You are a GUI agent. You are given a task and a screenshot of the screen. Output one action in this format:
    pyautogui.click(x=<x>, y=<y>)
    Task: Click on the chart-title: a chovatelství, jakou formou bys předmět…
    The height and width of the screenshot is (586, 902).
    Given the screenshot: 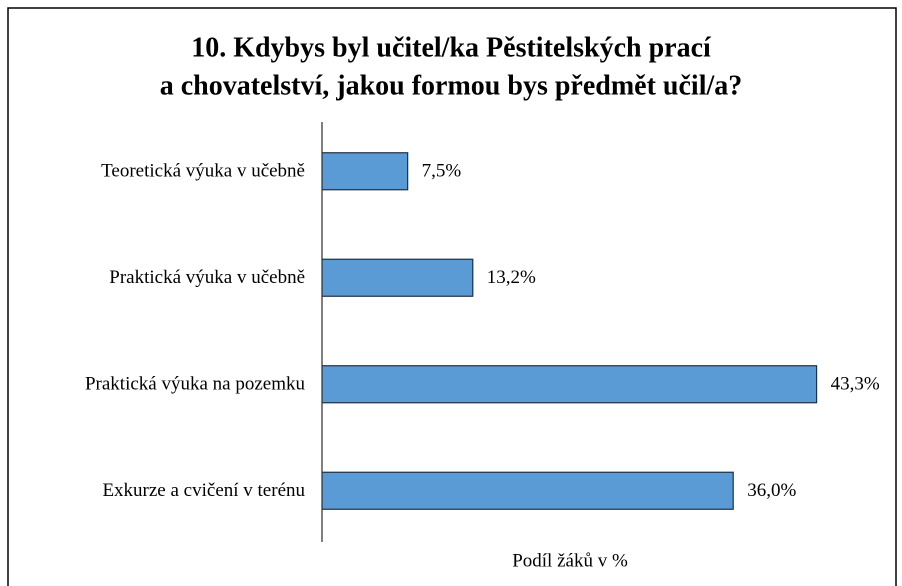 What is the action you would take?
    pyautogui.click(x=451, y=85)
    